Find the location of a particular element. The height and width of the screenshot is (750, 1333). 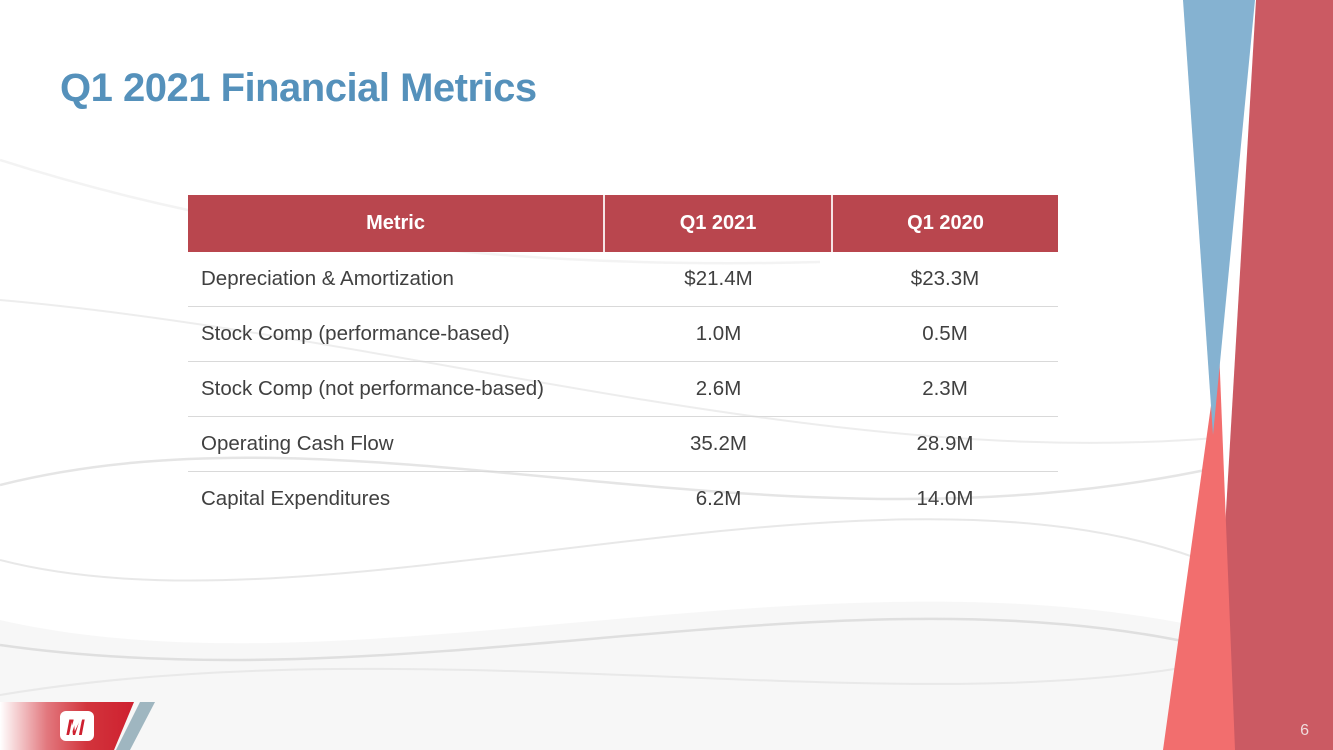

value-cell-q1-2021: $21.4M is located at coordinates (718, 278).